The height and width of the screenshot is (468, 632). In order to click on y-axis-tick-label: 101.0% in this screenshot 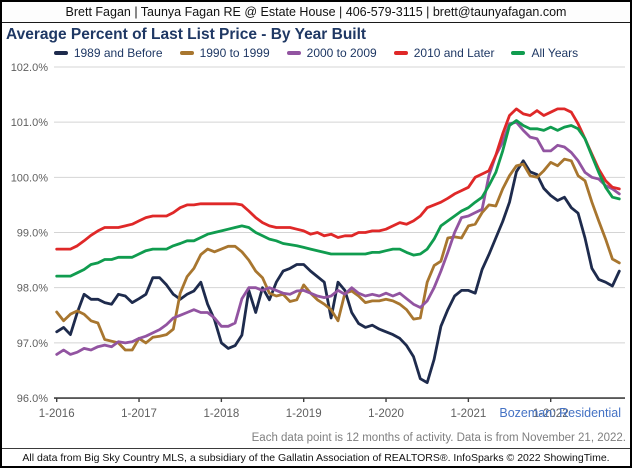, I will do `click(30, 123)`.